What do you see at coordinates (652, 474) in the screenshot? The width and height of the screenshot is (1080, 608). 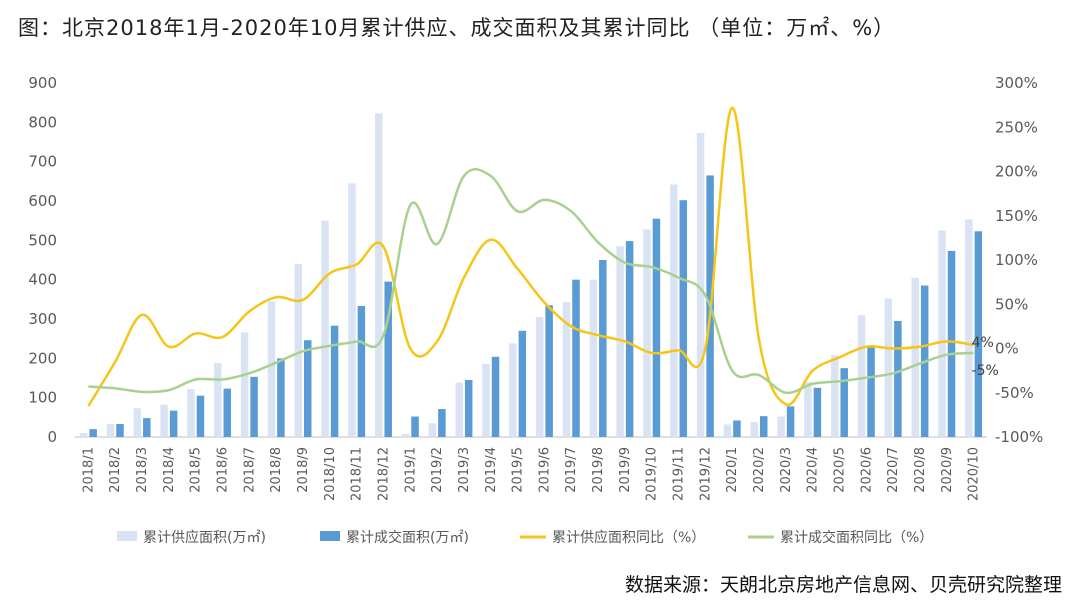 I see `x-tick-label: 2019/10` at bounding box center [652, 474].